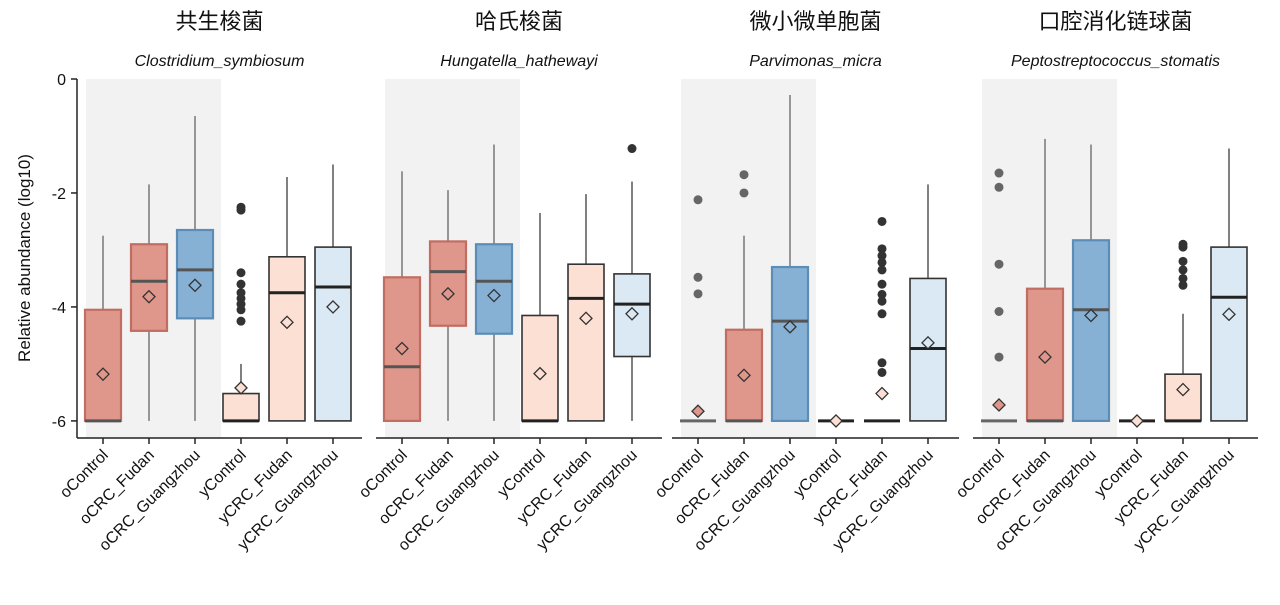  What do you see at coordinates (494, 295) in the screenshot?
I see `panel-1-oCRC_Guangzhou-mean` at bounding box center [494, 295].